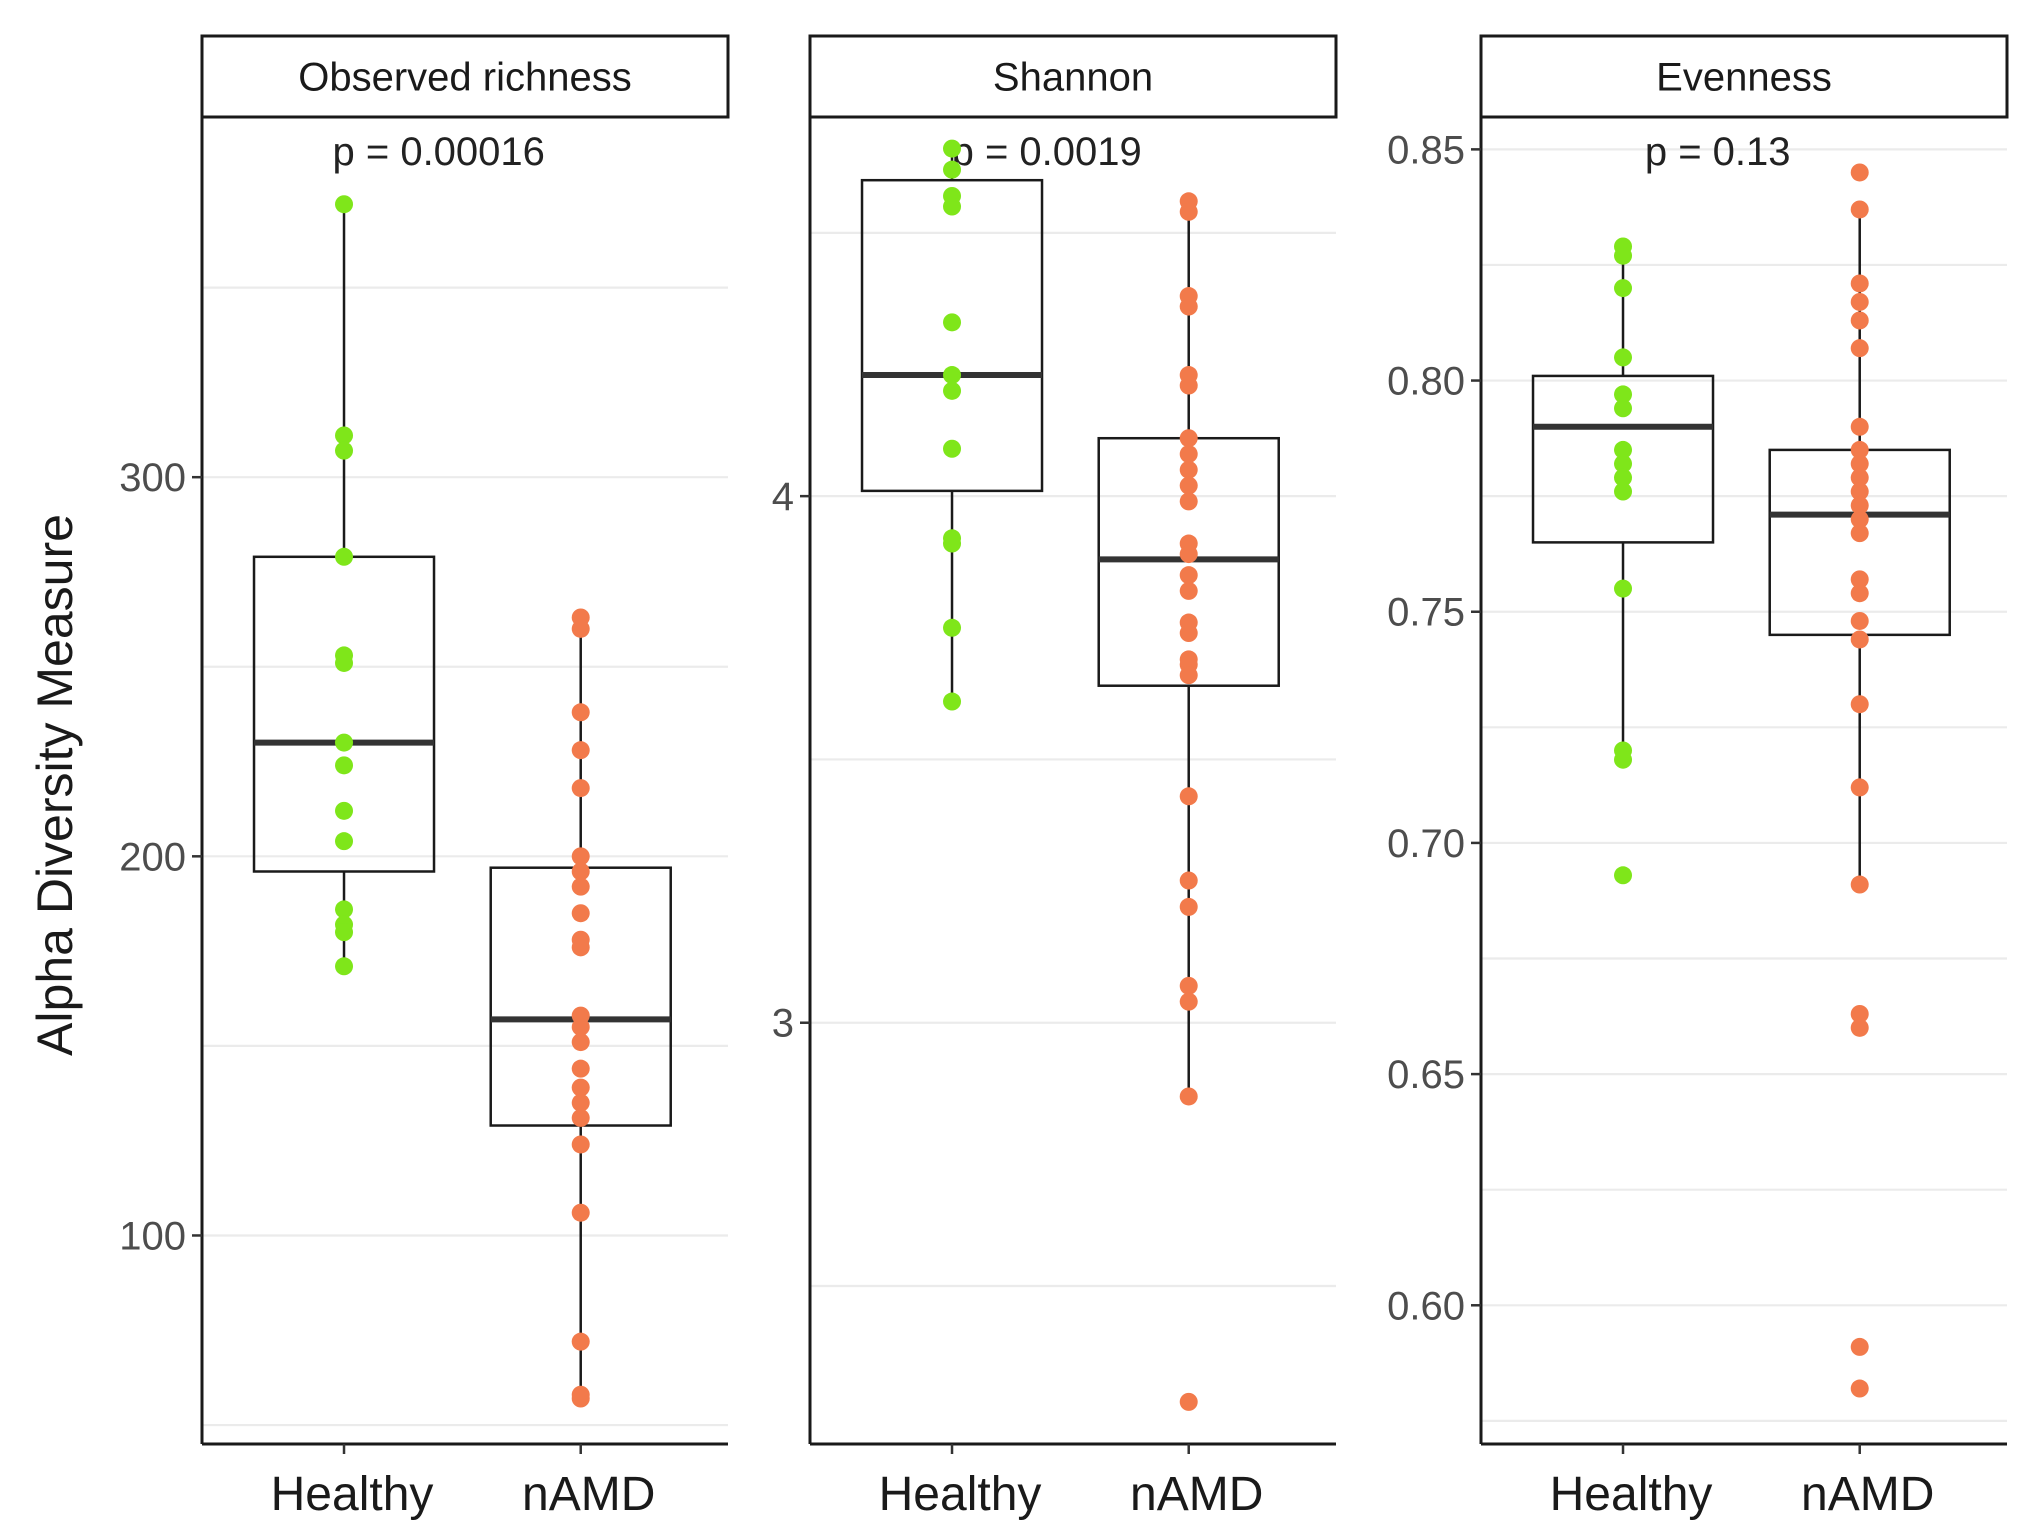 This screenshot has height=1538, width=2032. I want to click on y-tick-label: 0.75, so click(1426, 613).